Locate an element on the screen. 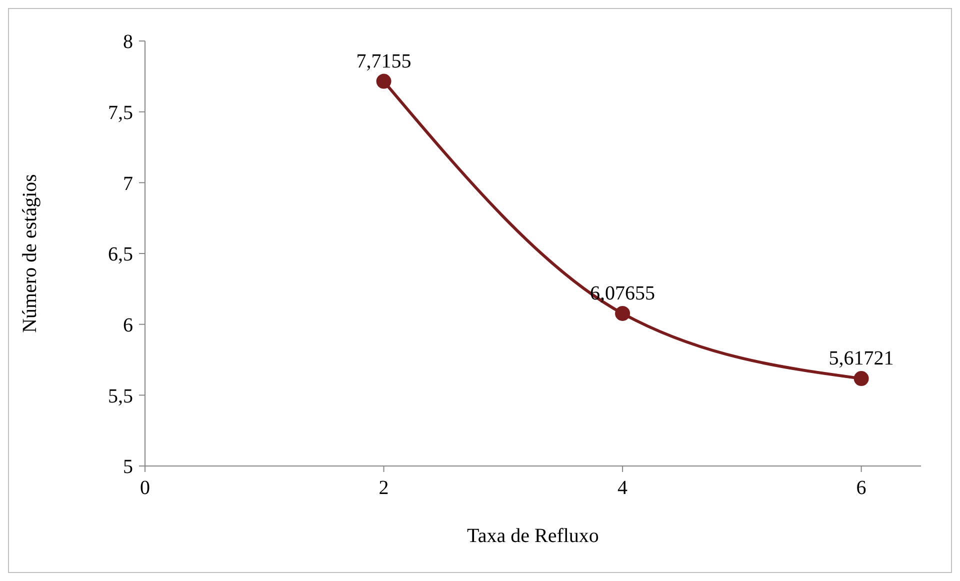 This screenshot has height=581, width=960. y-tick-label: 8 is located at coordinates (128, 42).